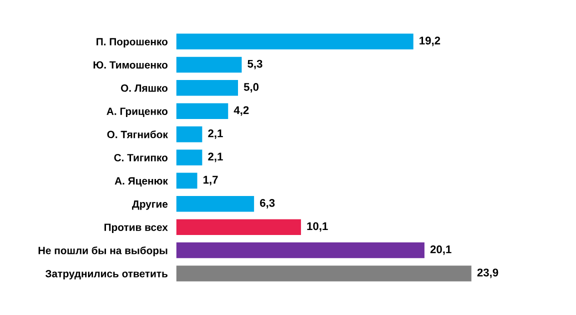 Image resolution: width=576 pixels, height=315 pixels. I want to click on y-tick-label: Ю. Тимошенко, so click(131, 65).